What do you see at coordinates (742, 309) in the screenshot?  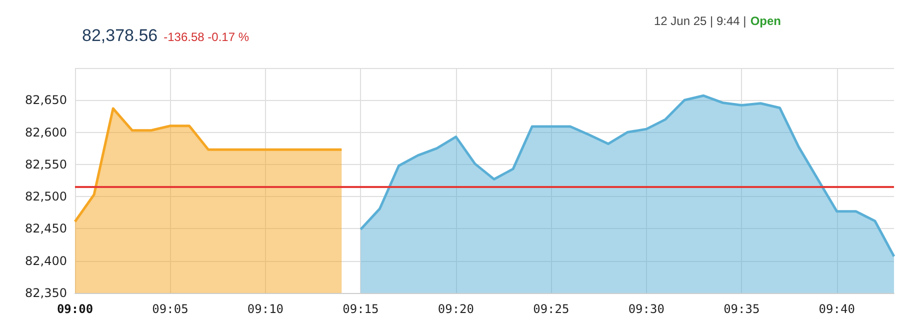 I see `x-tick-label: 09:35` at bounding box center [742, 309].